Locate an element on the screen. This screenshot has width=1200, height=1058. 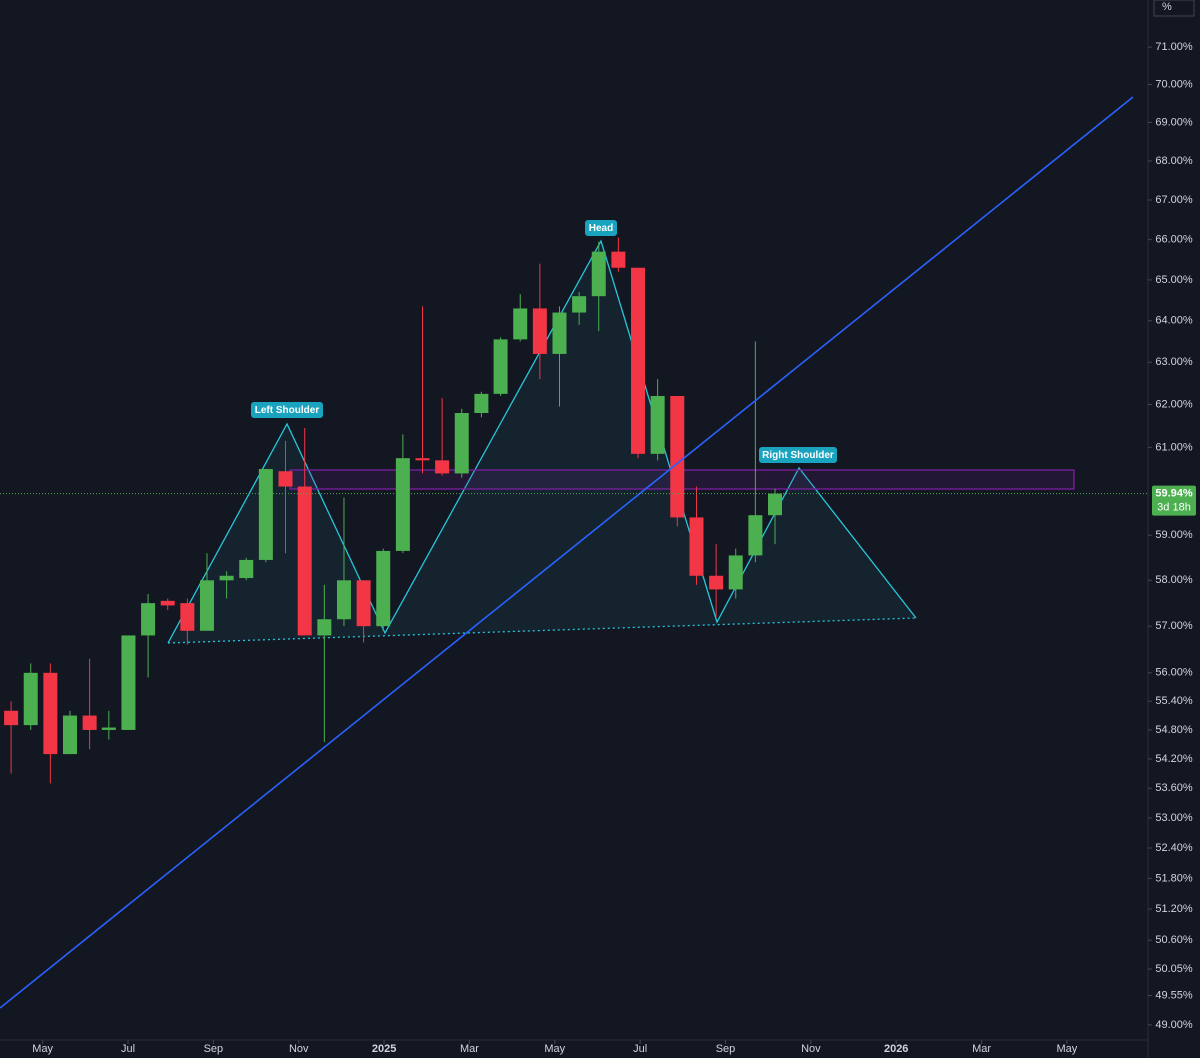
y-tick-label: 53.60% is located at coordinates (1174, 788).